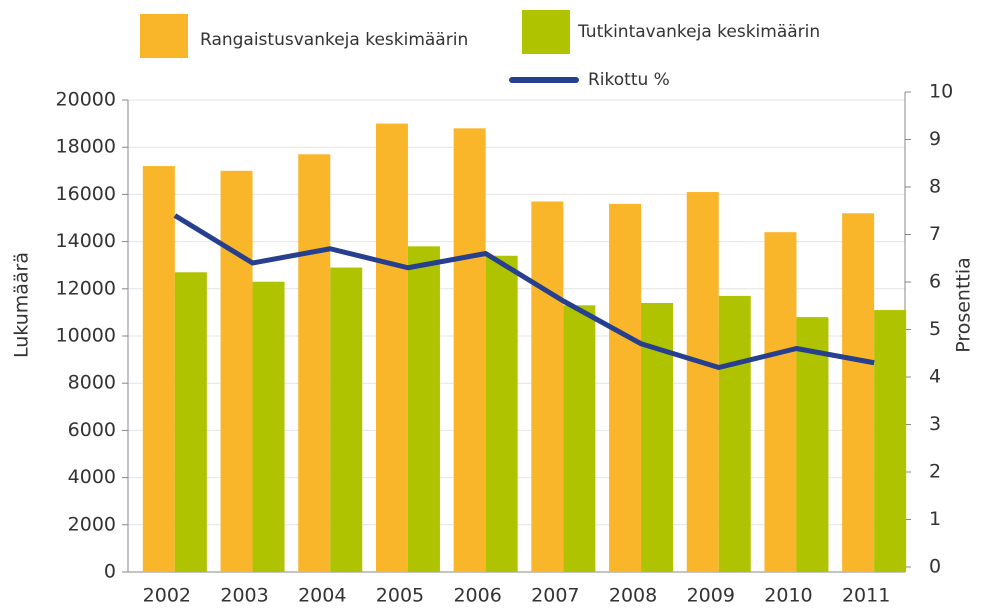  I want to click on y-axis-title: Lukumäärä, so click(22, 305).